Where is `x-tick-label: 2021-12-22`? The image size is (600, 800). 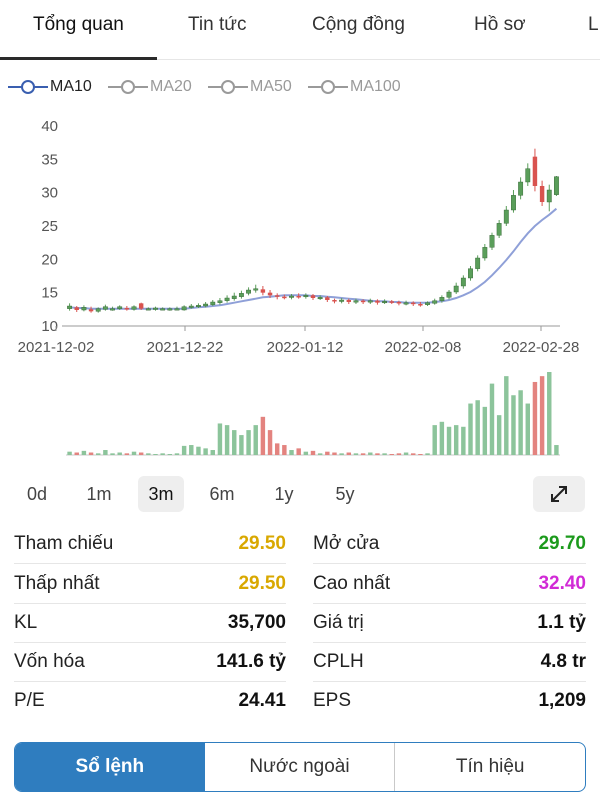 x-tick-label: 2021-12-22 is located at coordinates (185, 347).